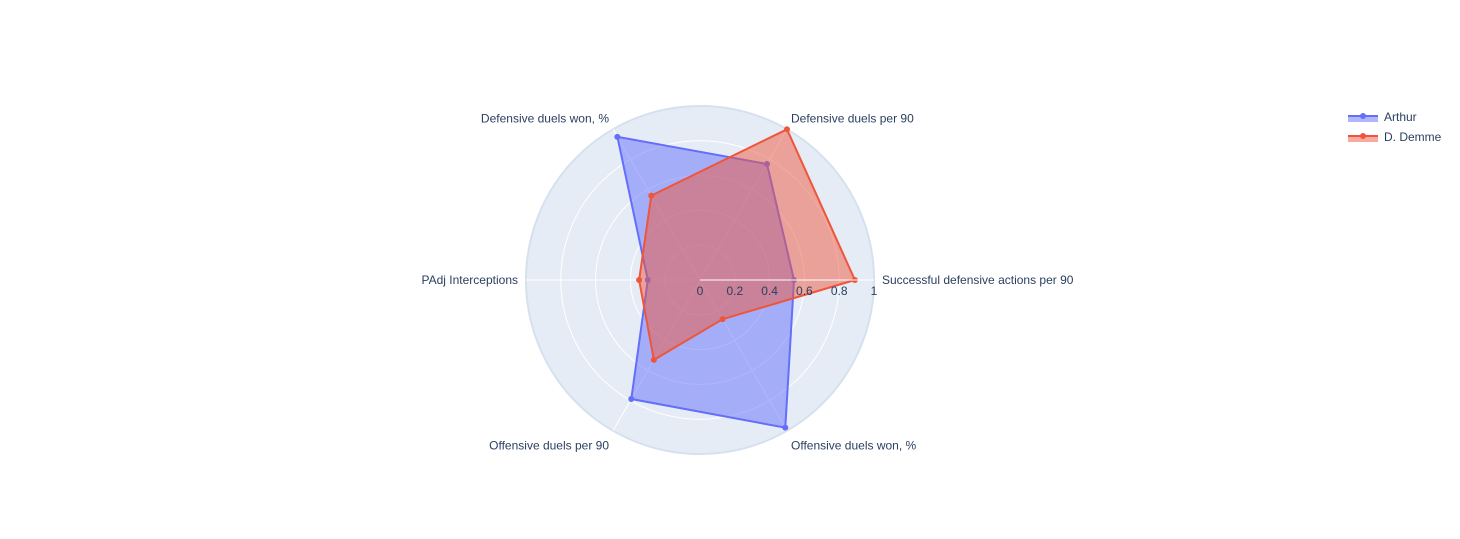 The width and height of the screenshot is (1460, 539). What do you see at coordinates (1395, 127) in the screenshot?
I see `legend: Arthur D. Demme` at bounding box center [1395, 127].